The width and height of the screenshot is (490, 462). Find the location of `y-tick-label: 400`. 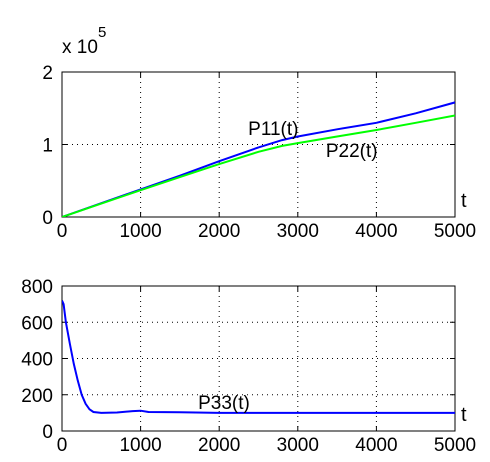

y-tick-label: 400 is located at coordinates (37, 360).